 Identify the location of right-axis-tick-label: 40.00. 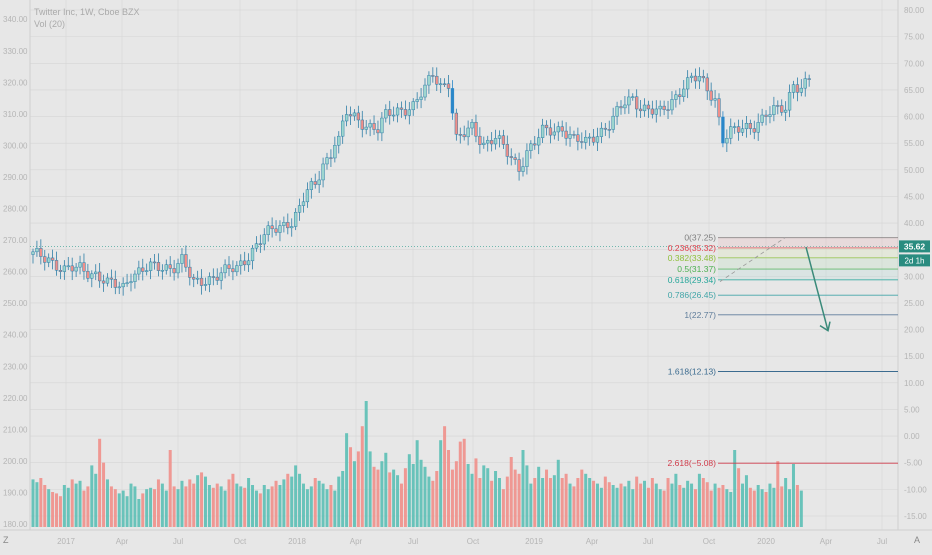
(914, 223).